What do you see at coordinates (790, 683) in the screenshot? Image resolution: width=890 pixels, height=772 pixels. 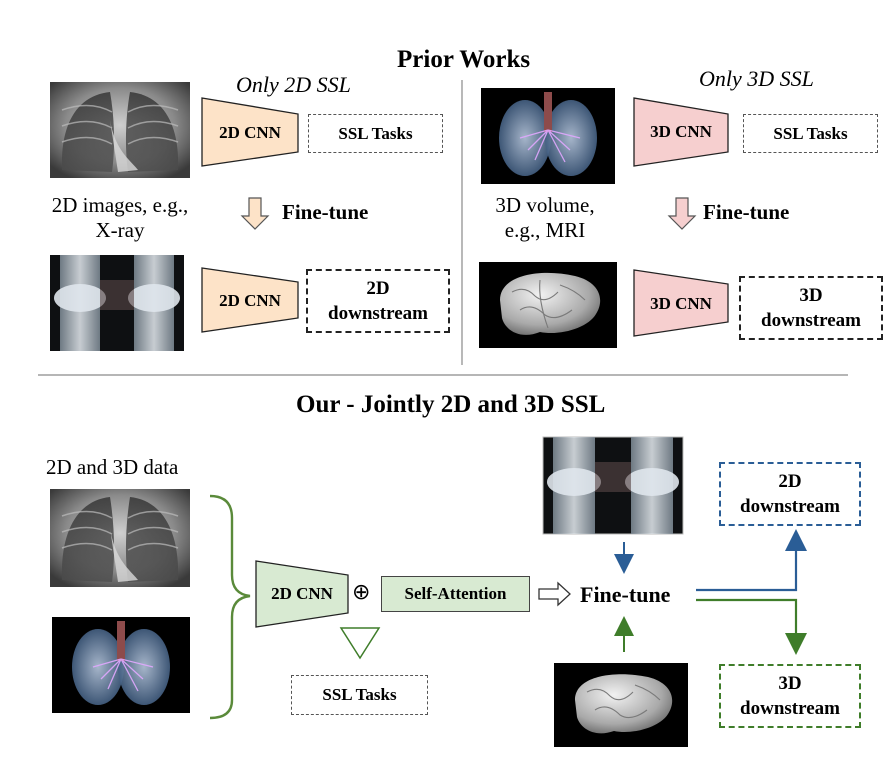 I see `downstream-3d-ours-line1: 3D` at bounding box center [790, 683].